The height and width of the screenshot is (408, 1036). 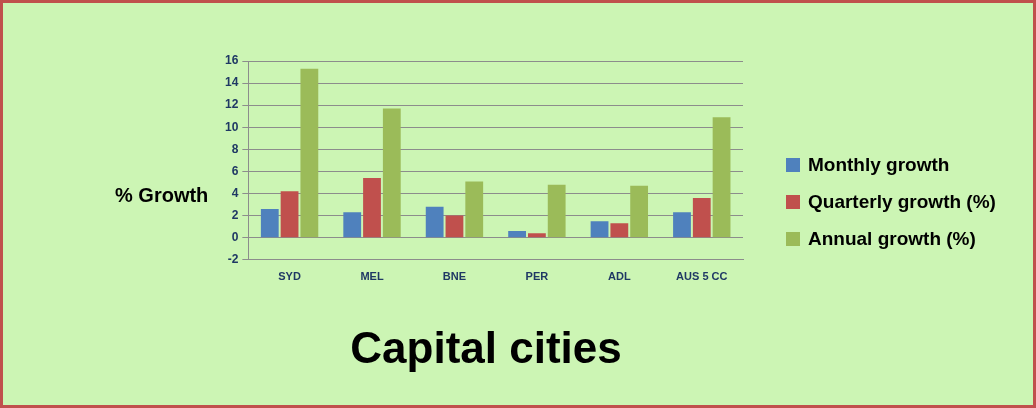 I want to click on x-tick-label: SYD, so click(x=289, y=276).